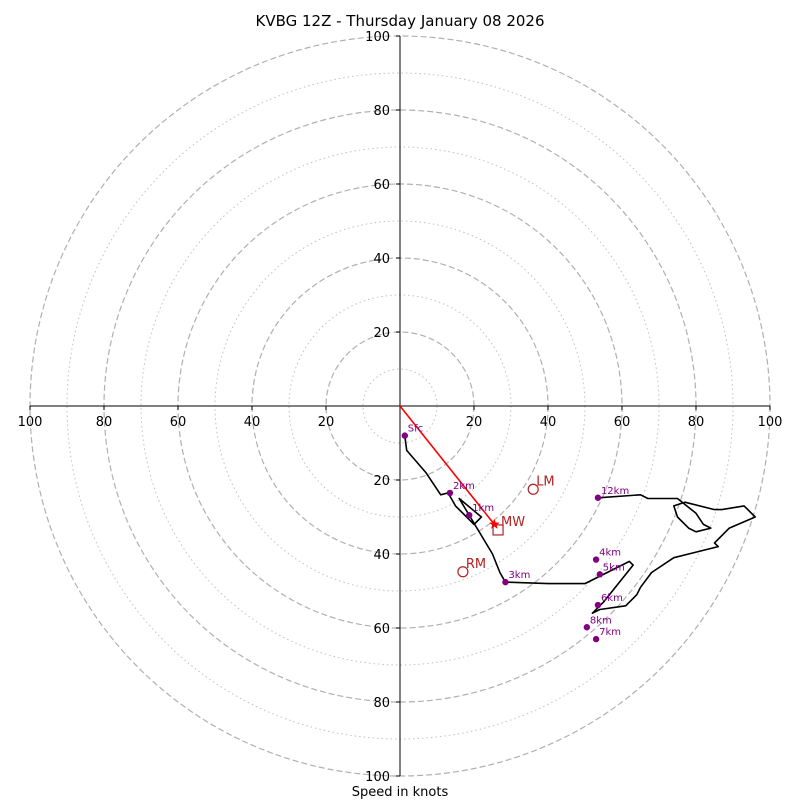  Describe the element at coordinates (519, 575) in the screenshot. I see `height-label: 3km` at that location.